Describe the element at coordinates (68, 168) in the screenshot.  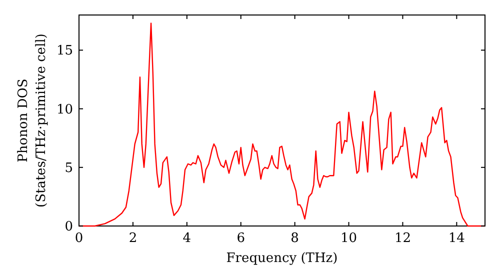
I see `y-tick-label: 5` at that location.